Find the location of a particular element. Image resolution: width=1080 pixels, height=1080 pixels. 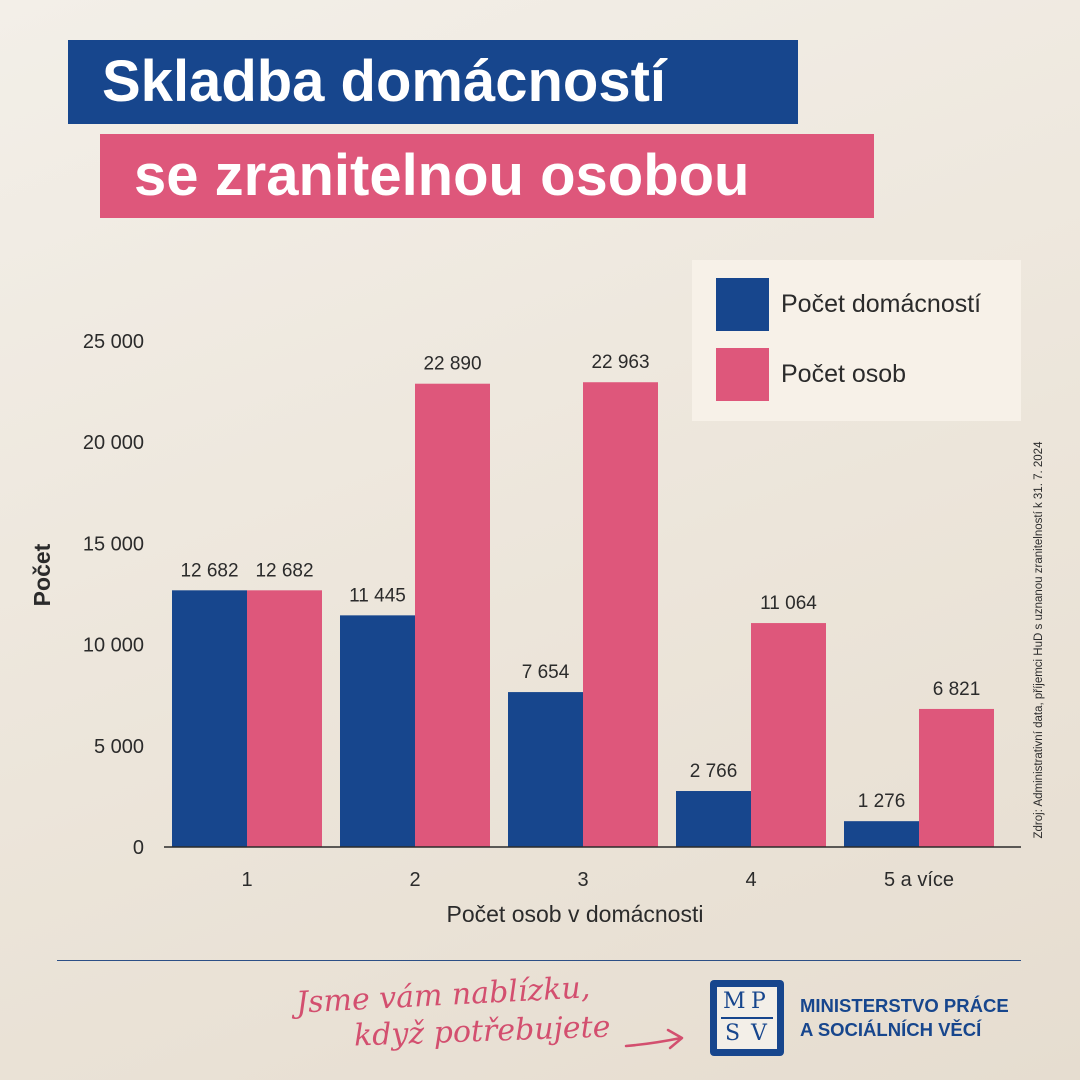

legend-item-persons: Počet osob is located at coordinates (811, 374).